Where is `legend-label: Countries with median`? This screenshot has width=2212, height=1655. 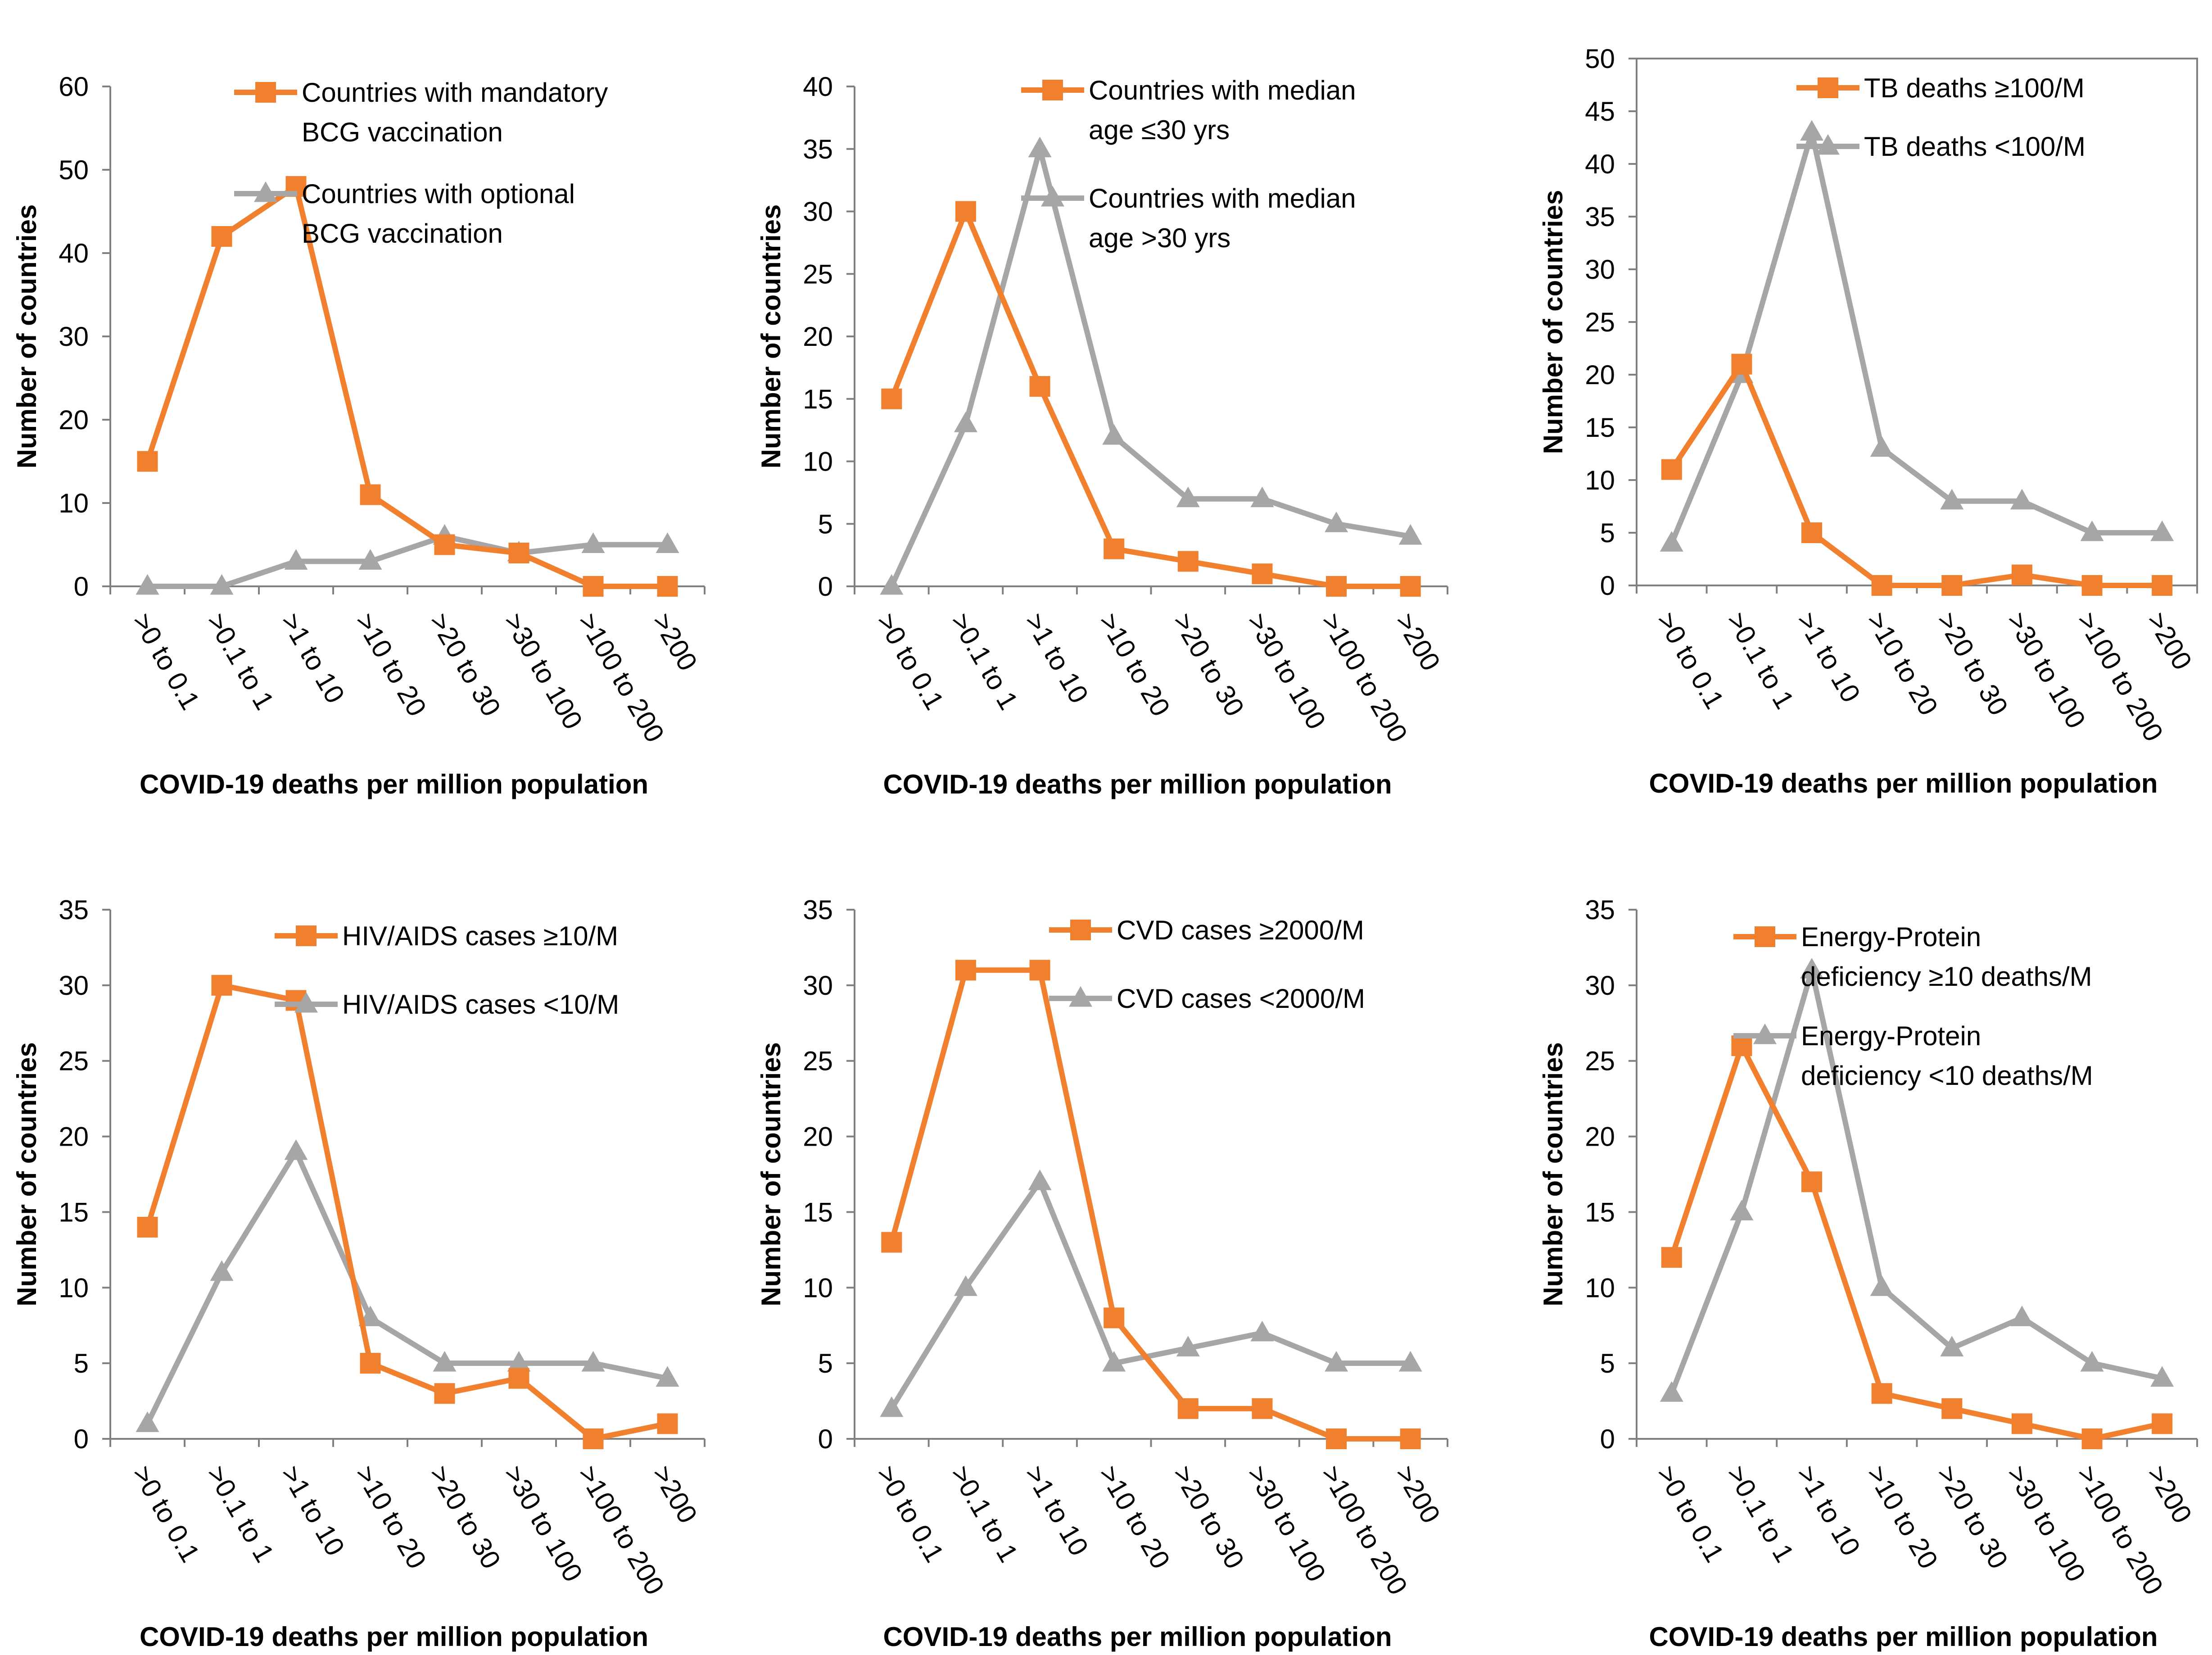
legend-label: Countries with median is located at coordinates (1222, 90).